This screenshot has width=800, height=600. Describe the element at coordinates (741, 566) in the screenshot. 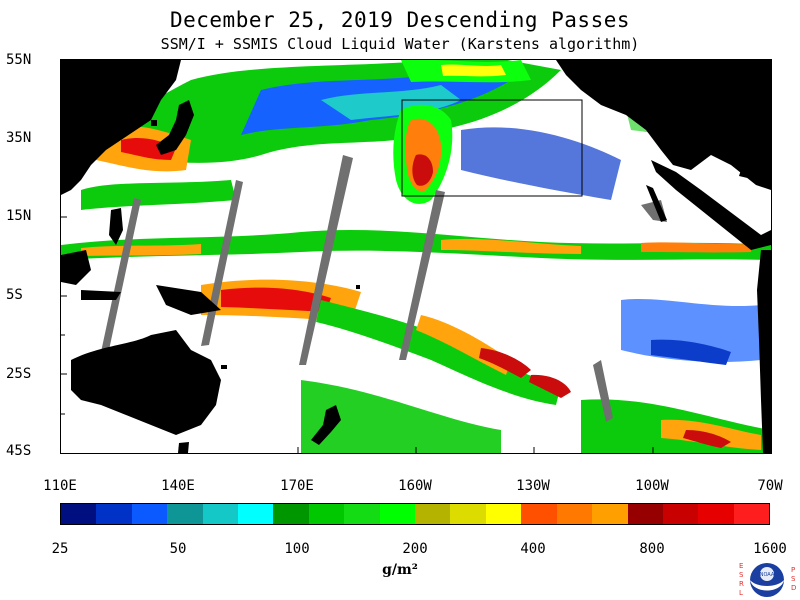

I see `svg-text: E` at that location.